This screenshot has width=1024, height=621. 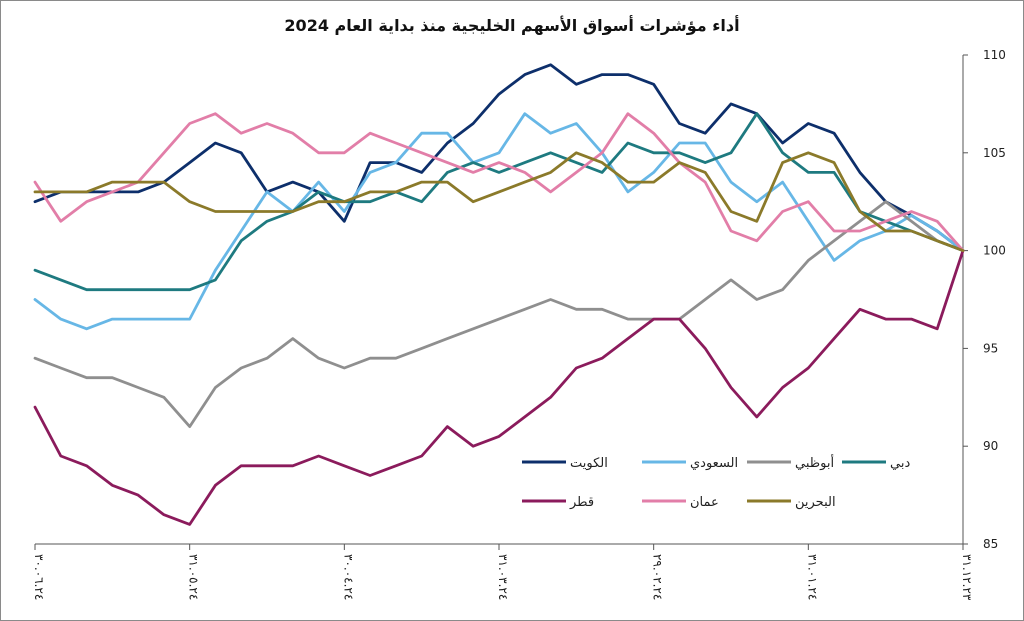 What do you see at coordinates (814, 462) in the screenshot?
I see `legend-label: أبوظبي` at bounding box center [814, 462].